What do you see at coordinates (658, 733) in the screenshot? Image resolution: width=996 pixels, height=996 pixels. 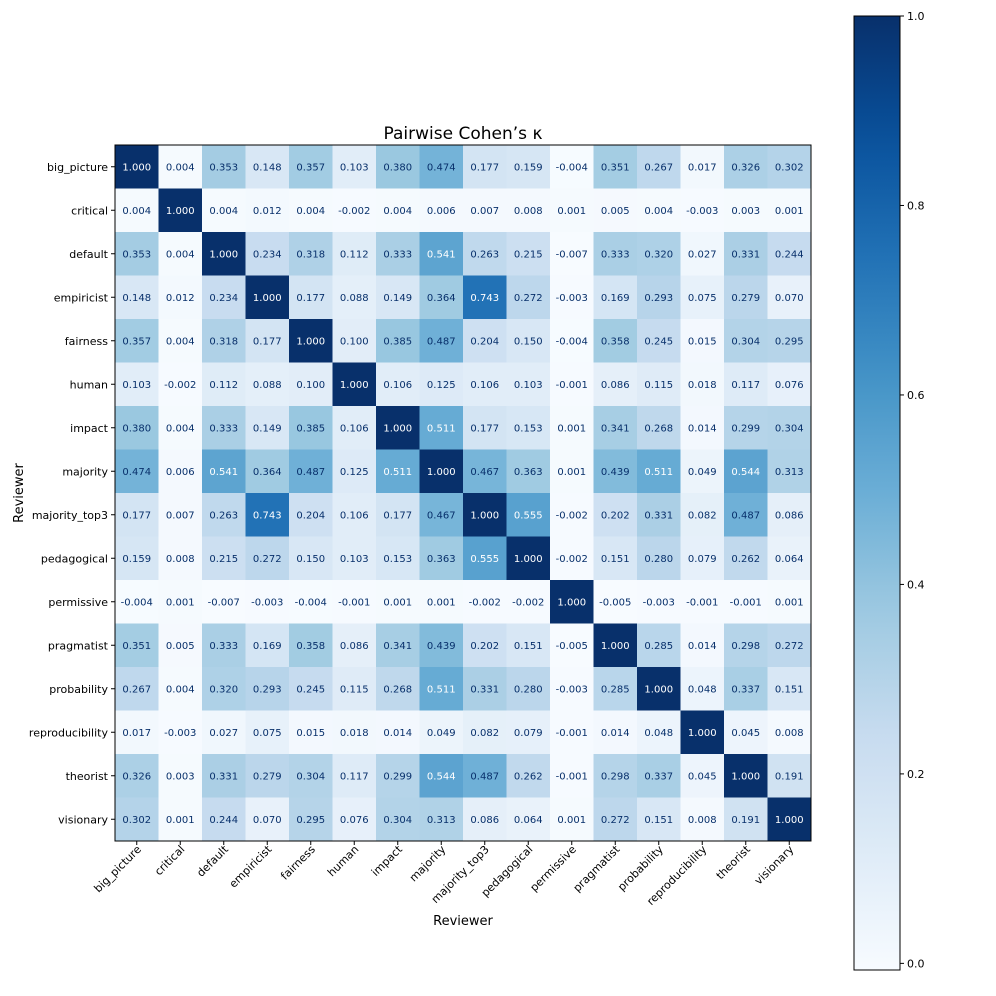 I see `cell-value-label: 0.048` at bounding box center [658, 733].